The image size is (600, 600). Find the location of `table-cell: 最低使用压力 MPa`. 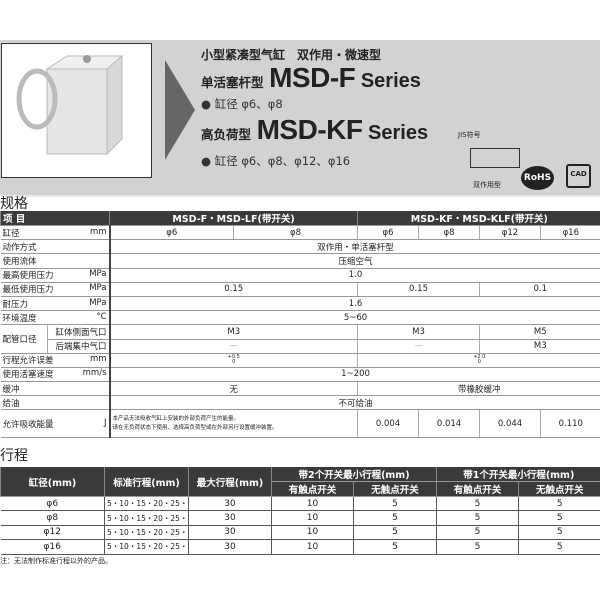

table-cell: 最低使用压力 MPa is located at coordinates (55, 289).